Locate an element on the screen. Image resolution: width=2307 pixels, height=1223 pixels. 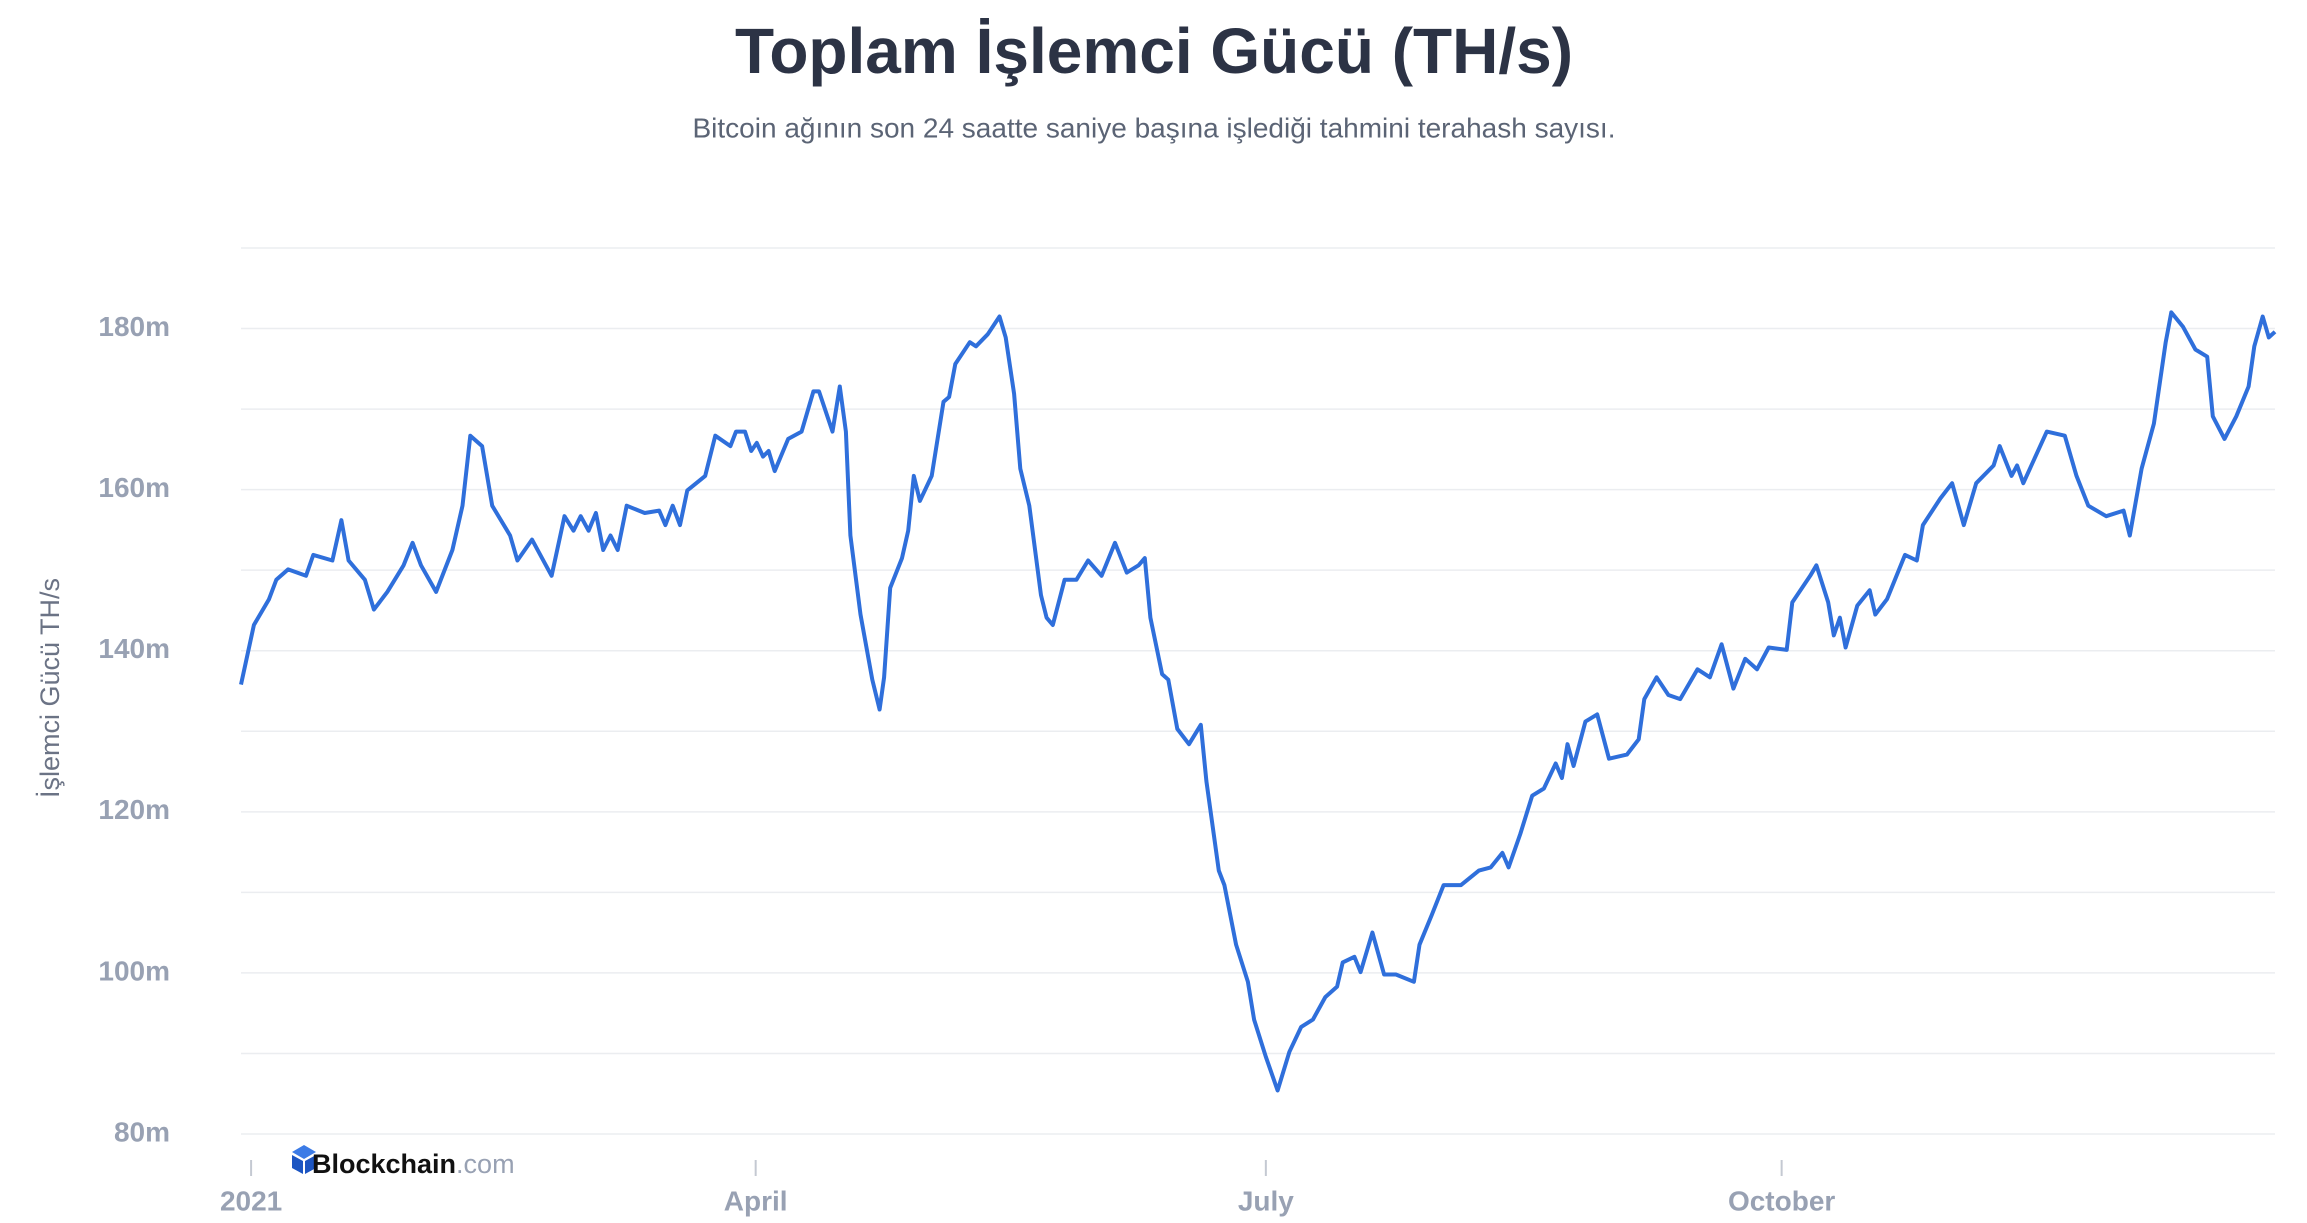
x-tick-label: October is located at coordinates (1781, 1200).